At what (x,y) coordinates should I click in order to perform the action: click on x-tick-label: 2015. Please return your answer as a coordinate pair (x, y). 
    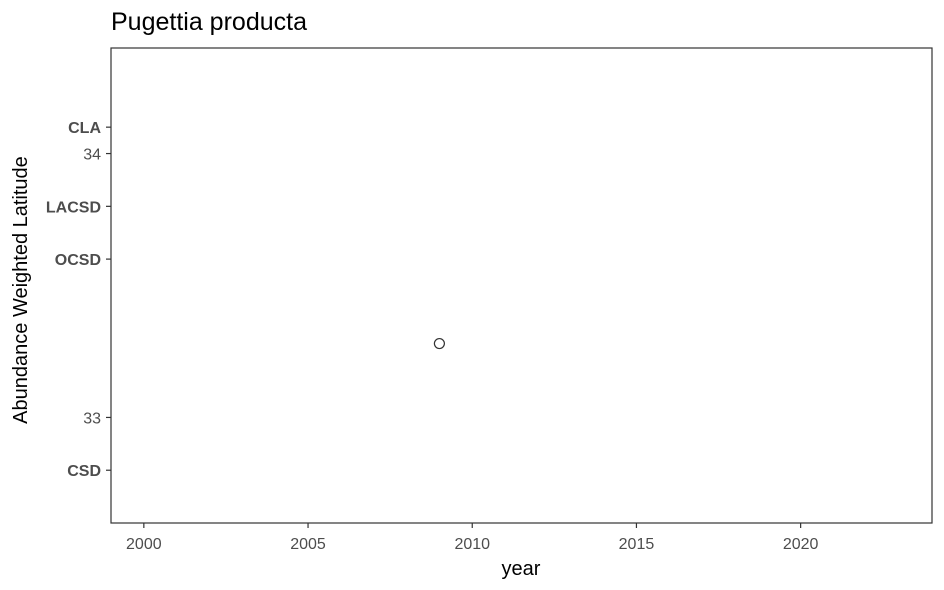
    Looking at the image, I should click on (637, 544).